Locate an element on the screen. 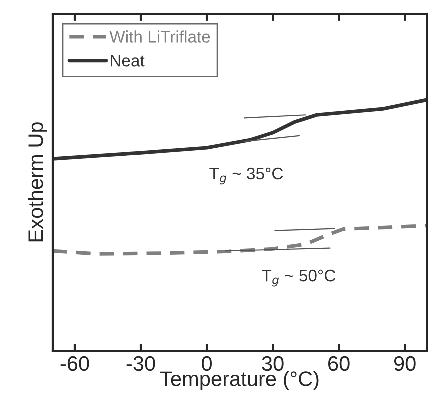  annotation: T$_{g}$ ~ 35°C is located at coordinates (247, 176).